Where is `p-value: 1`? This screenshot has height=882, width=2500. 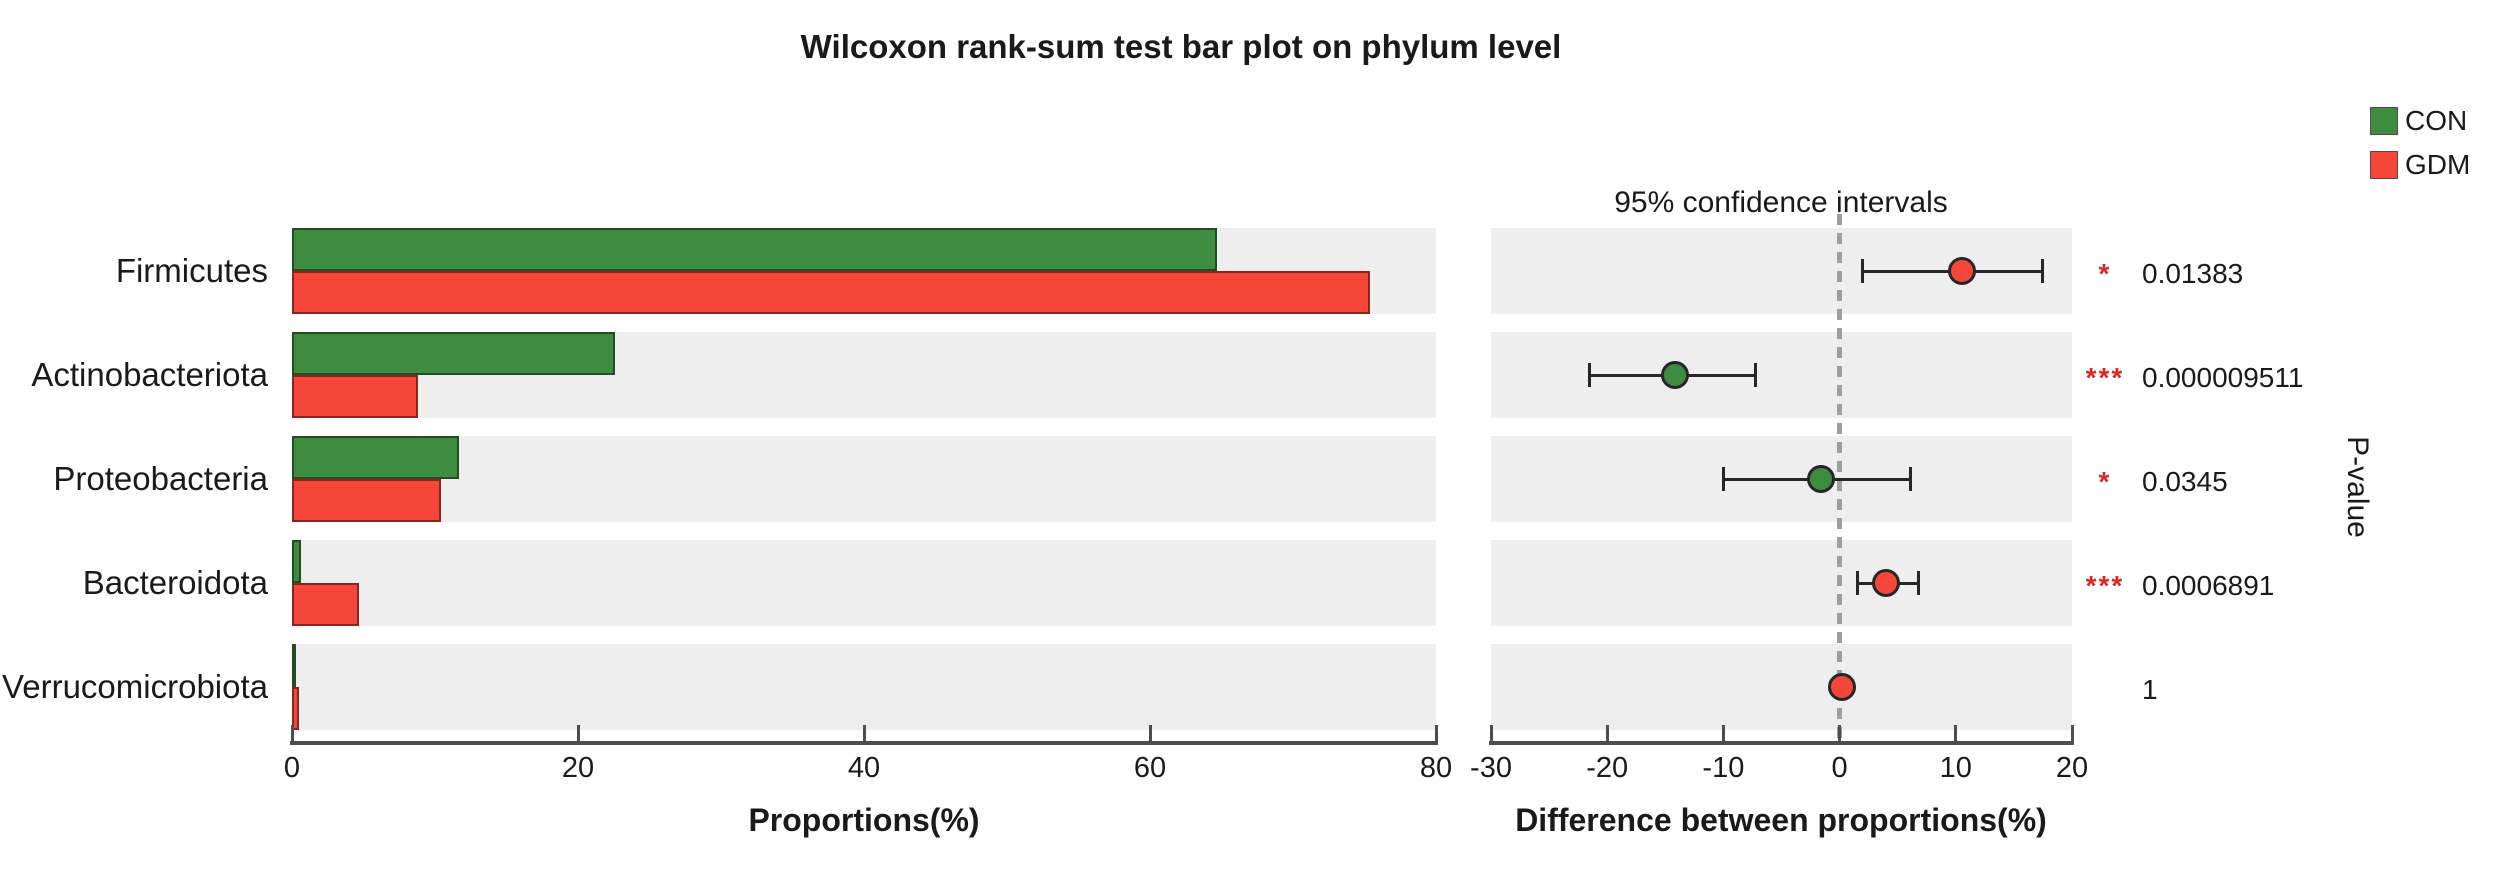
p-value: 1 is located at coordinates (2150, 689).